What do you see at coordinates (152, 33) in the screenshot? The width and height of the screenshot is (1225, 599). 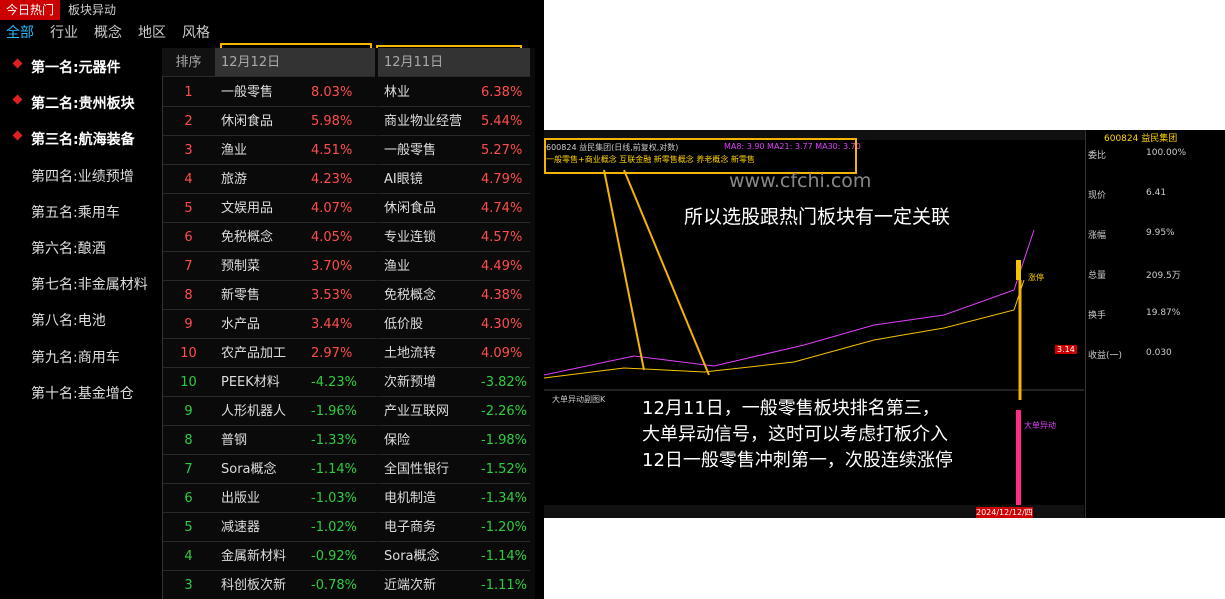 I see `sub-tab: 地区` at bounding box center [152, 33].